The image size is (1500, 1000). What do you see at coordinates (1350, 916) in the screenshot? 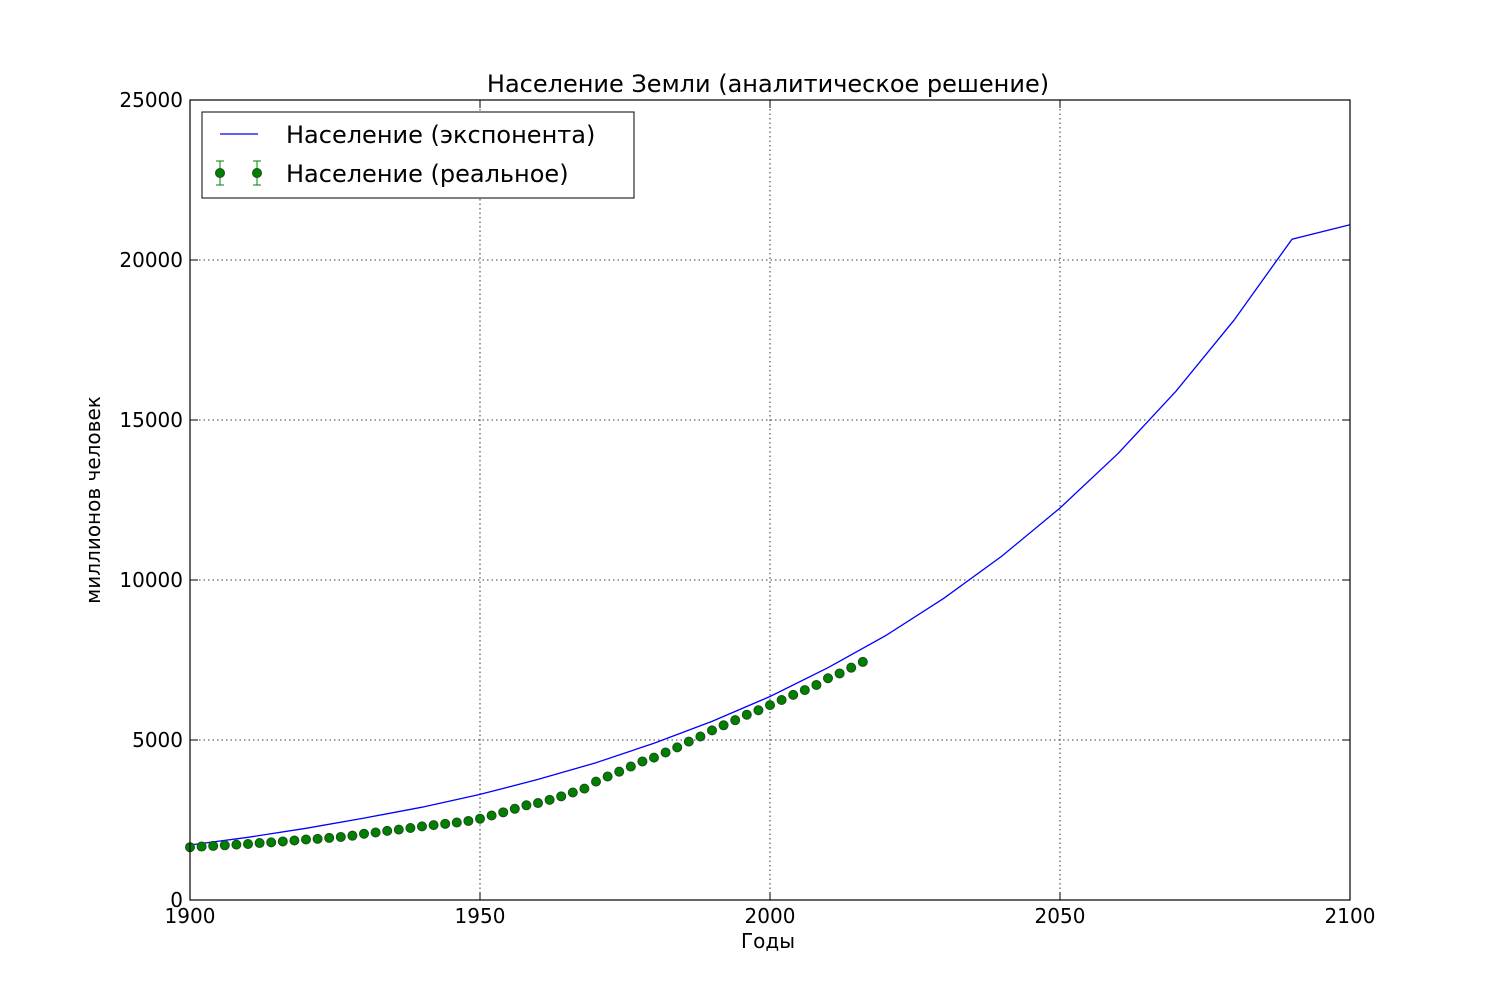
I see `x-tick-label: 2100` at bounding box center [1350, 916].